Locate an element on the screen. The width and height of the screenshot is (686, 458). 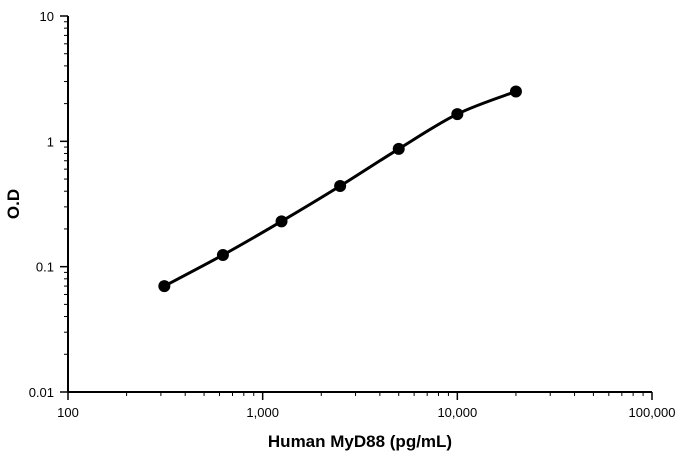
x-axis-title: Human MyD88 (pg/mL) is located at coordinates (360, 441).